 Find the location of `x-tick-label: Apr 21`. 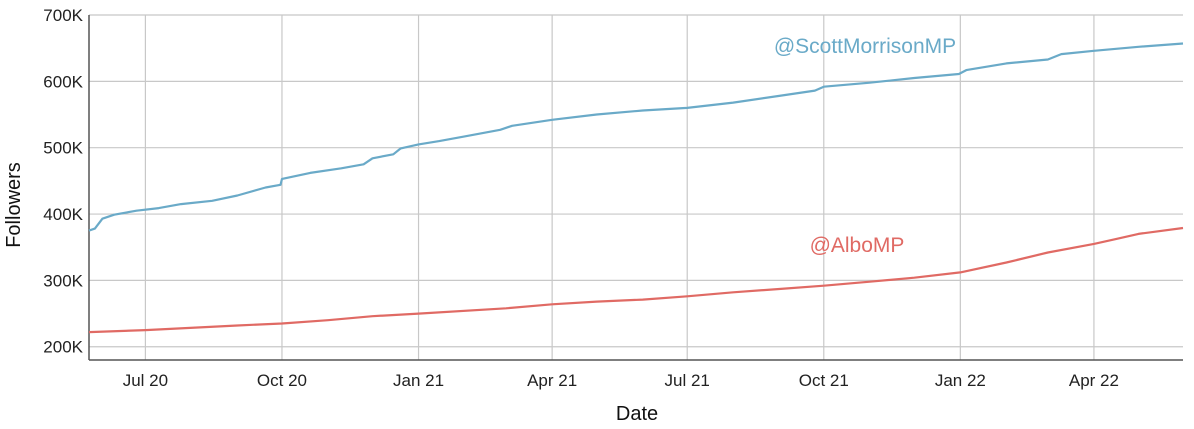

x-tick-label: Apr 21 is located at coordinates (552, 380).